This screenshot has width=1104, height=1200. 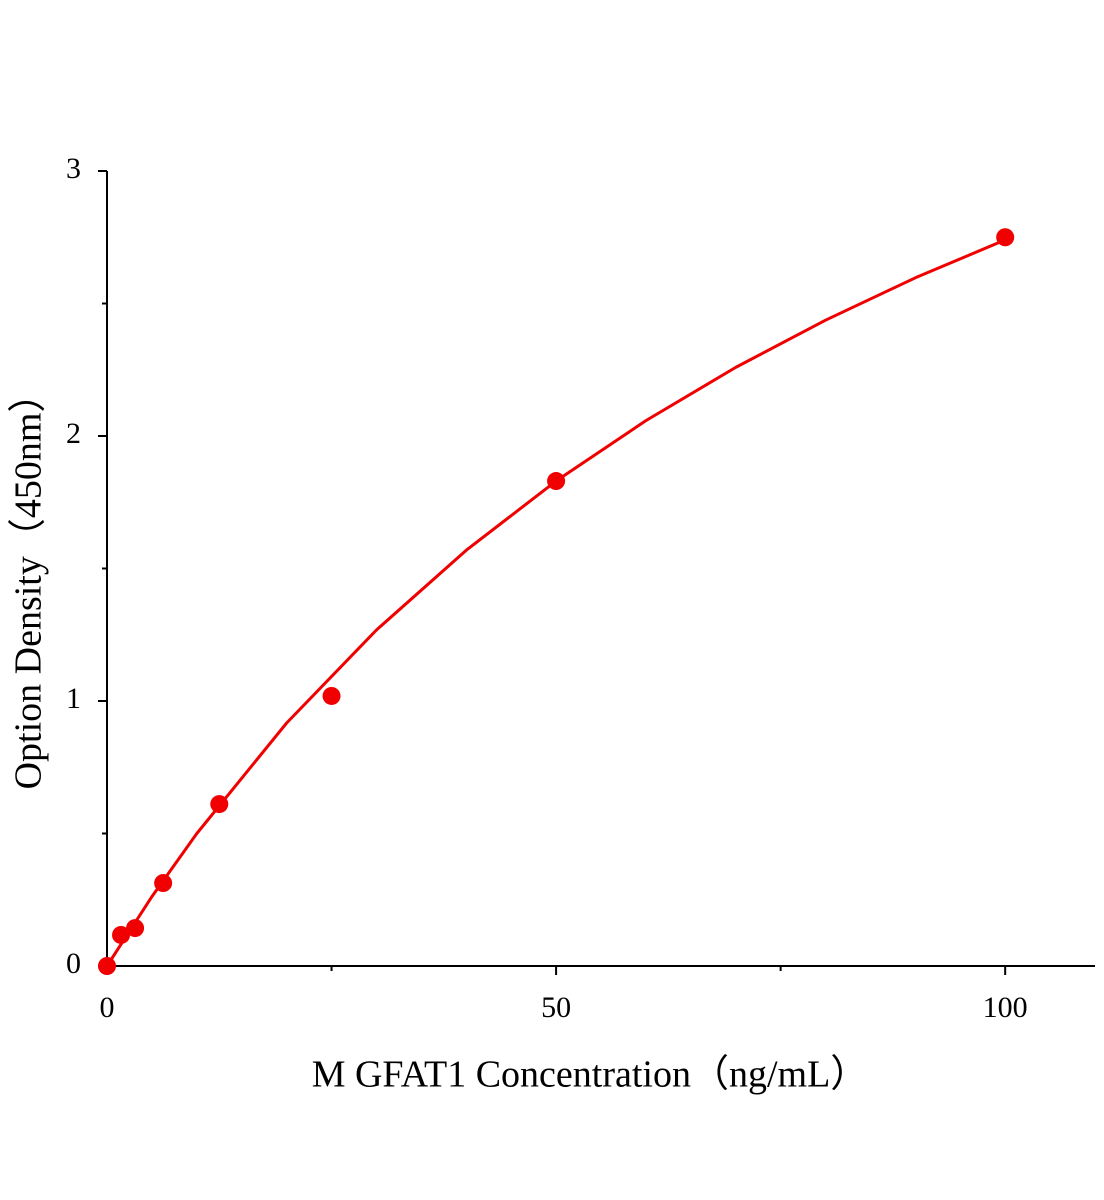 I want to click on x-tick-label: 0, so click(x=107, y=1007).